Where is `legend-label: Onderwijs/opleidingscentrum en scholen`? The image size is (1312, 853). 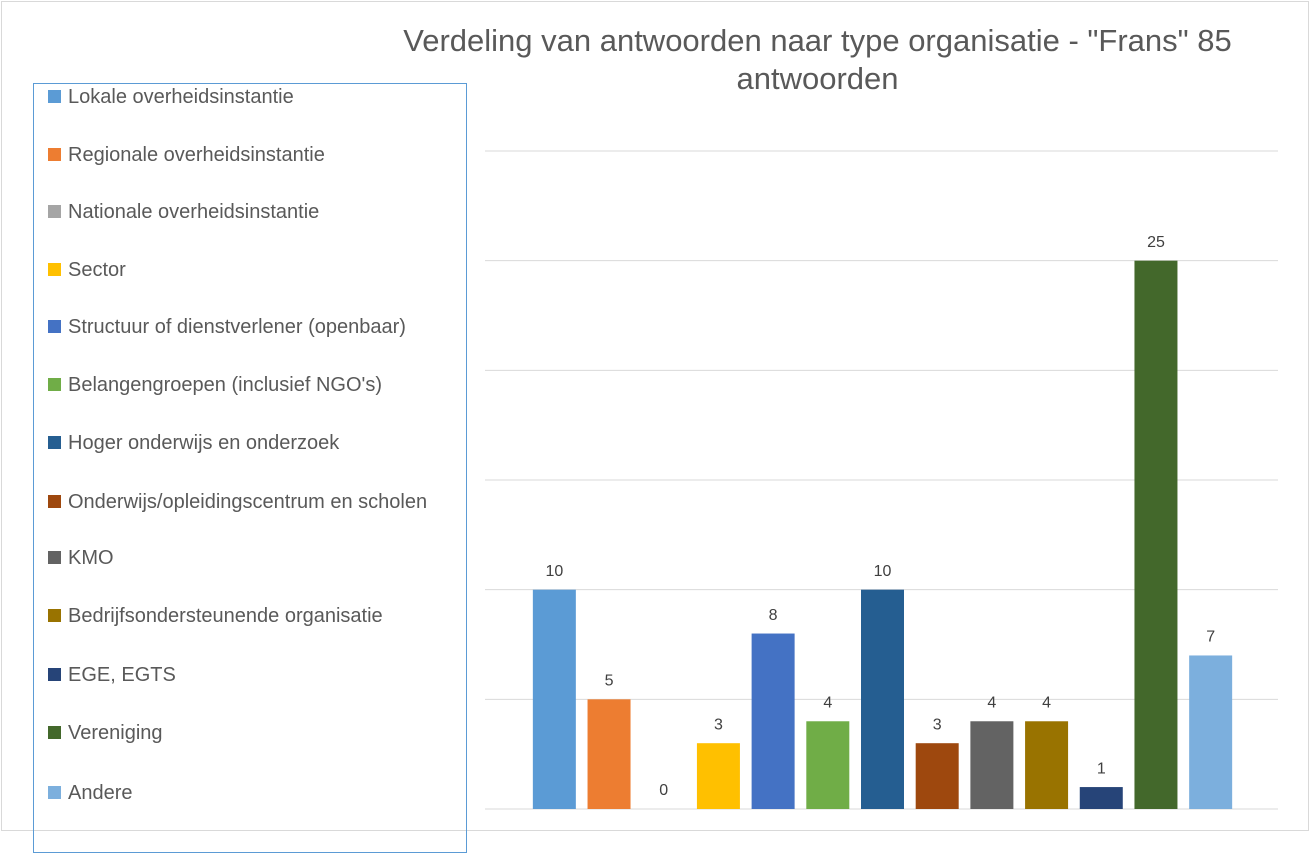 legend-label: Onderwijs/opleidingscentrum en scholen is located at coordinates (248, 502).